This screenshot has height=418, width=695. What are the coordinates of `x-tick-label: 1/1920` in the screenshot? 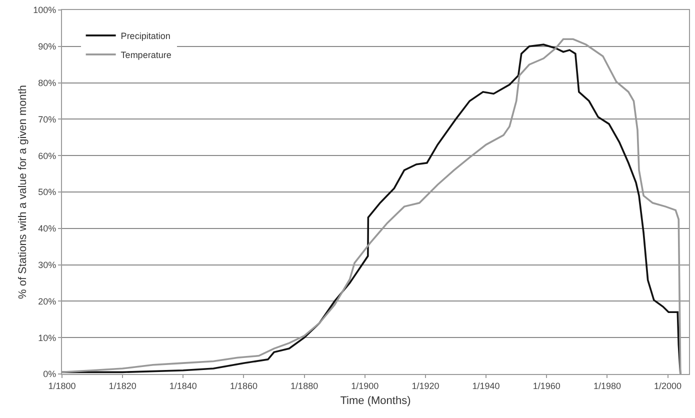 It's located at (426, 385).